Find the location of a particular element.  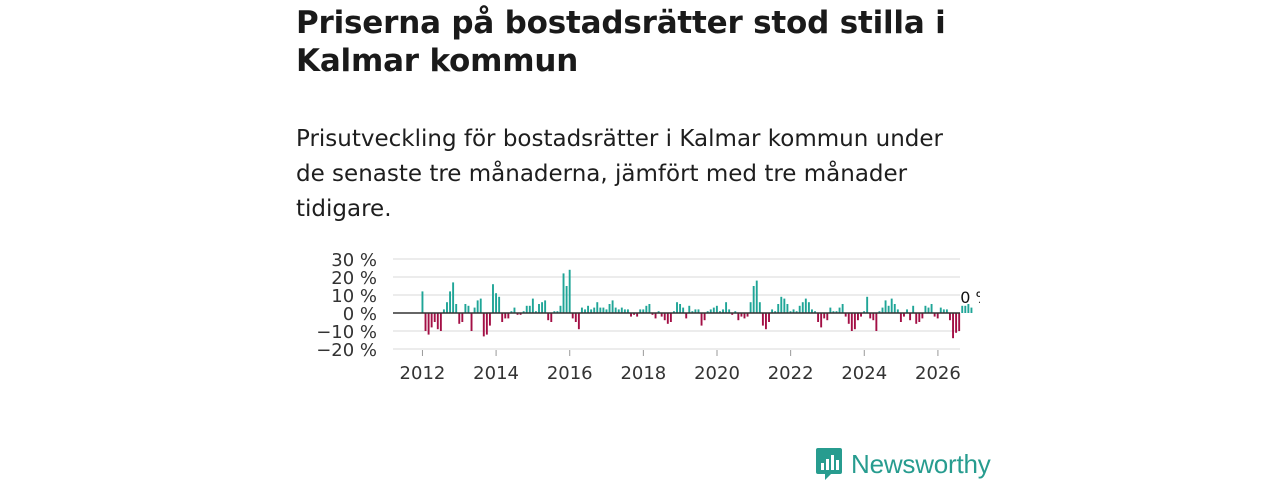

x-axis-ticks: 2012 2014 2016 2018 2020 2022 2024 2026 is located at coordinates (680, 367).